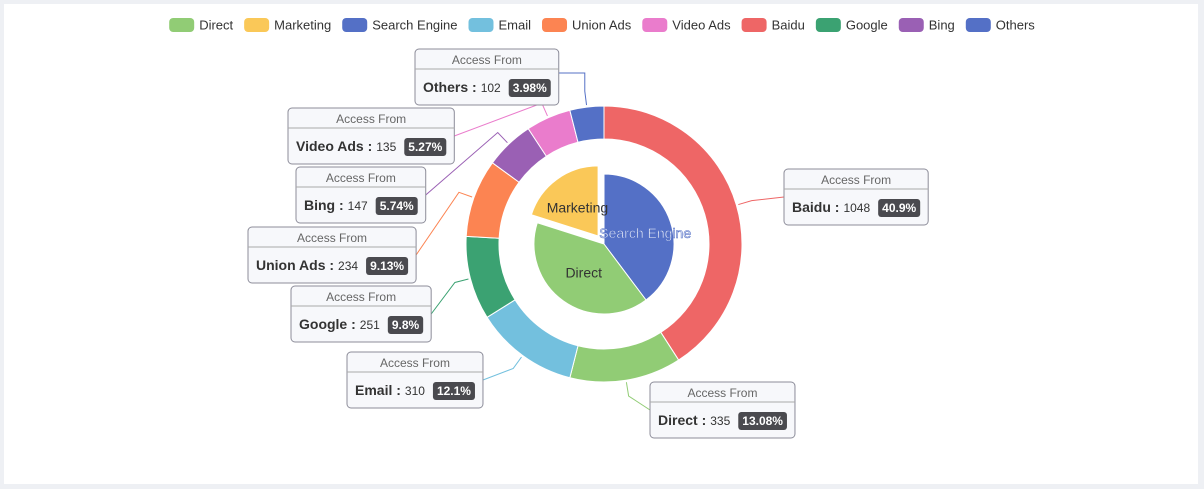  Describe the element at coordinates (401, 177) in the screenshot. I see `callout-bing: Access From Bing : 147 5.74%` at that location.